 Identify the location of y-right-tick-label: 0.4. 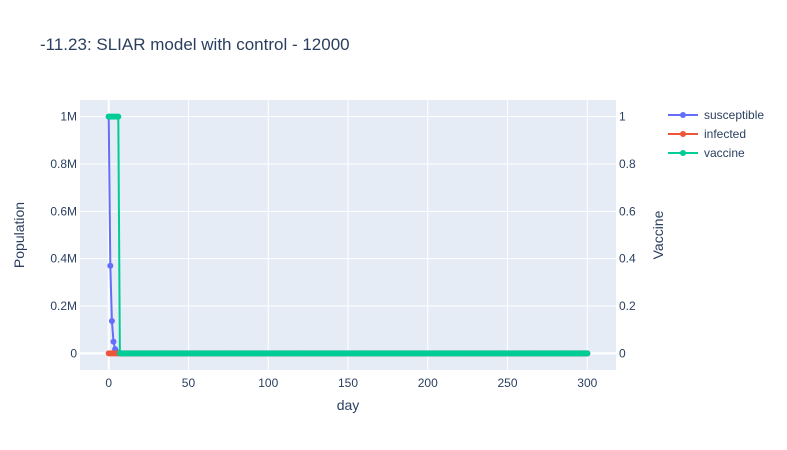
(627, 259).